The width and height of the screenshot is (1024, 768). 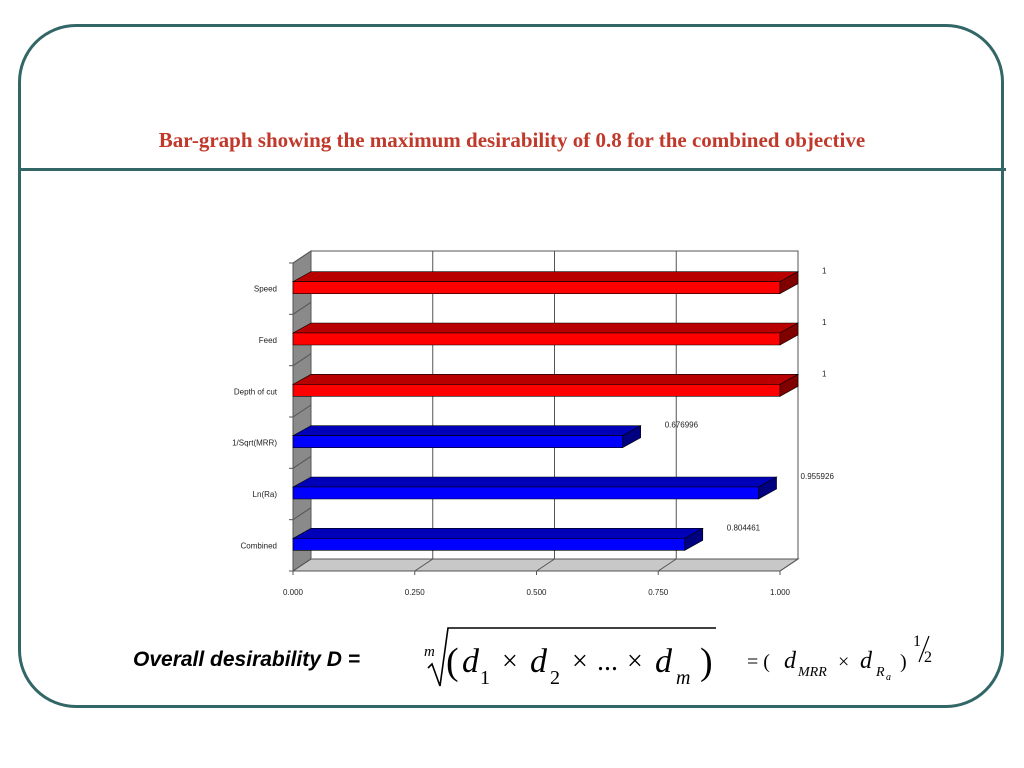 What do you see at coordinates (415, 592) in the screenshot?
I see `x-tick-label: 0.250` at bounding box center [415, 592].